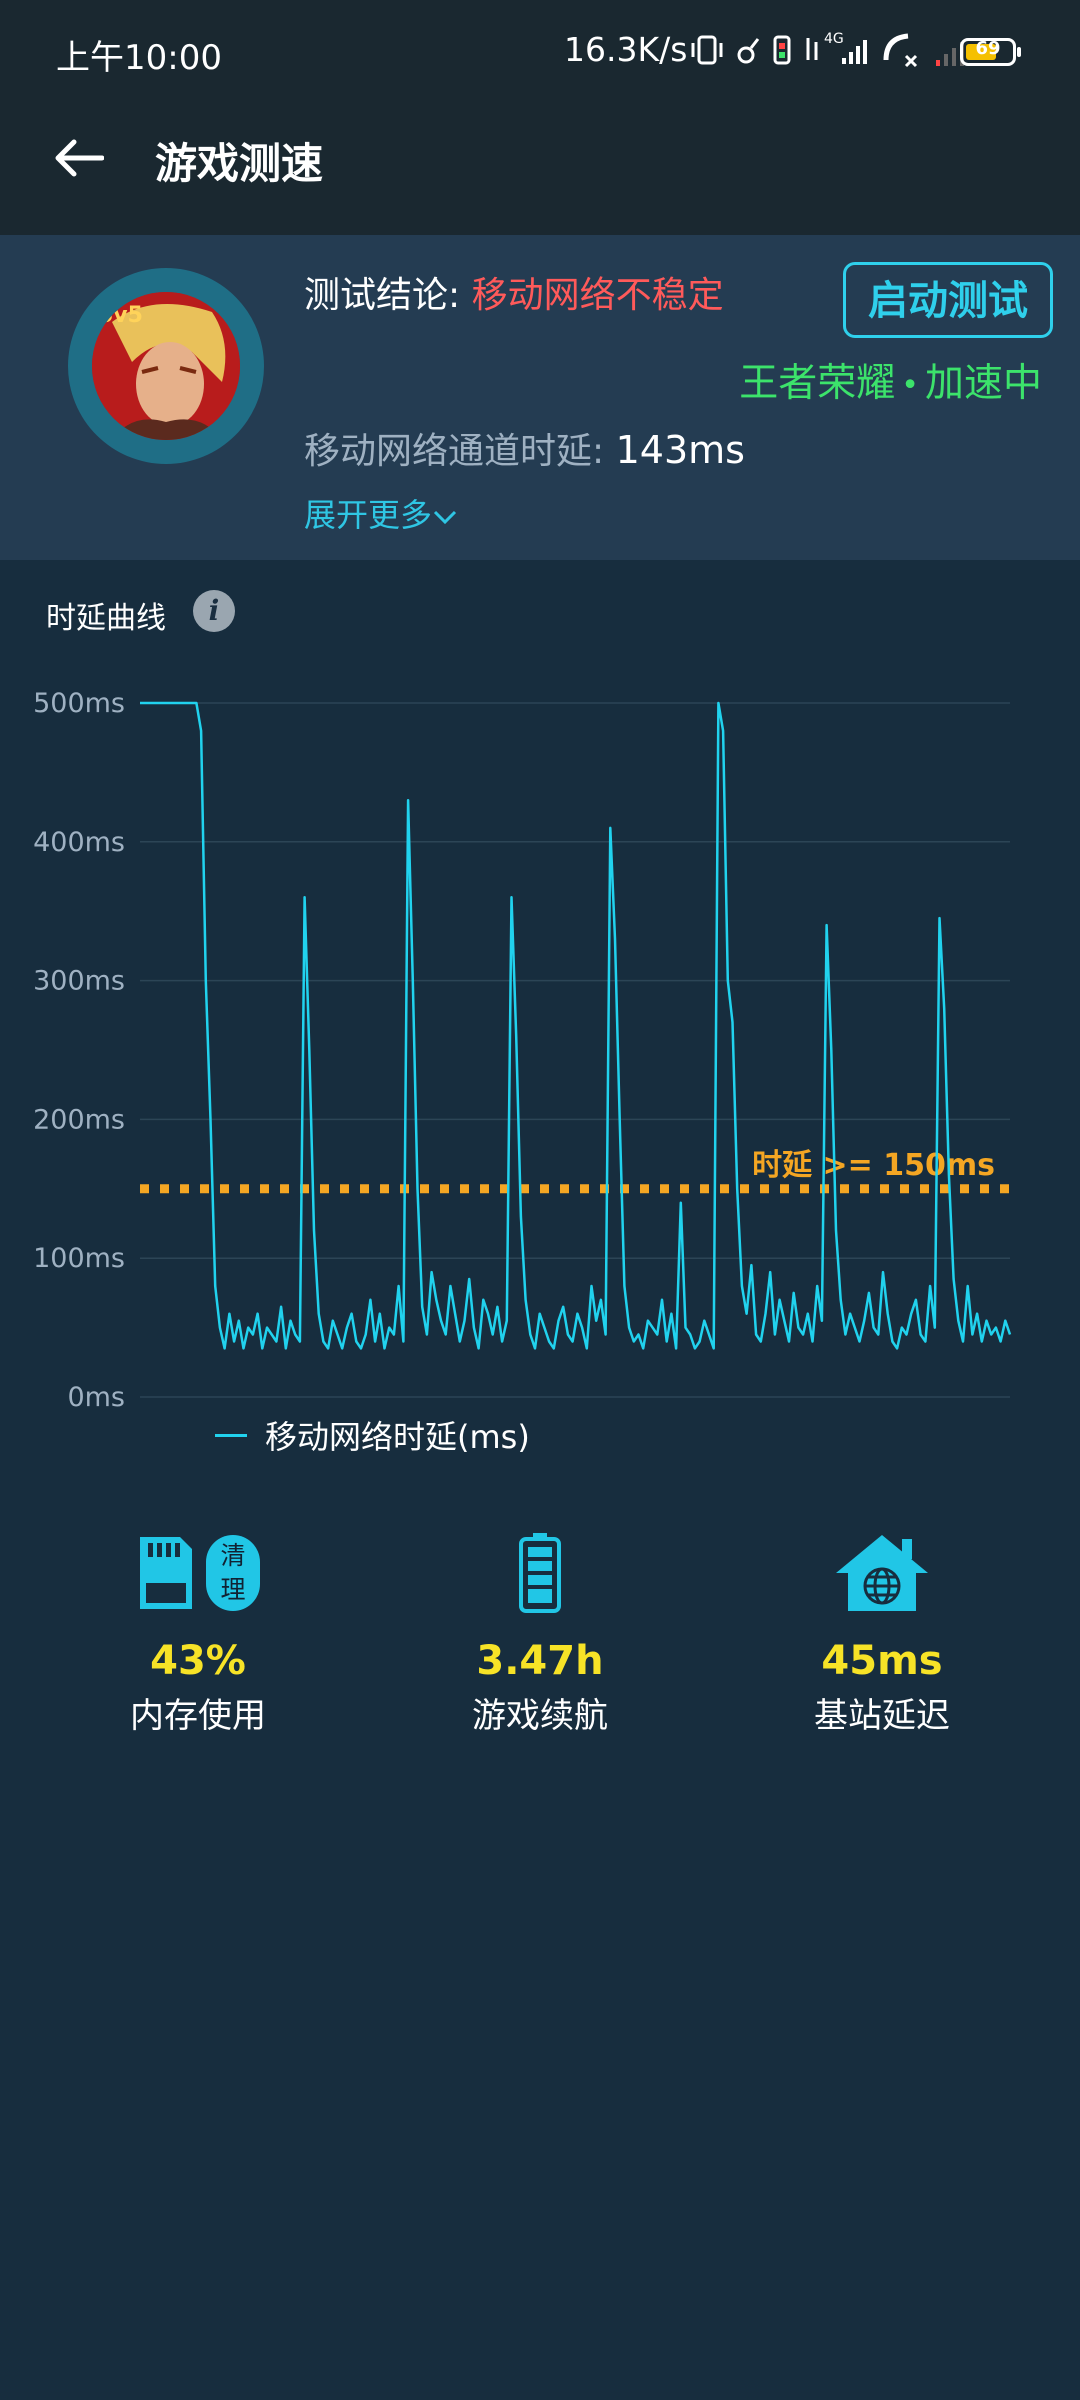 Image resolution: width=1080 pixels, height=2400 pixels. Describe the element at coordinates (540, 1632) in the screenshot. I see `stat-battery: 3.47h 游戏续航` at that location.